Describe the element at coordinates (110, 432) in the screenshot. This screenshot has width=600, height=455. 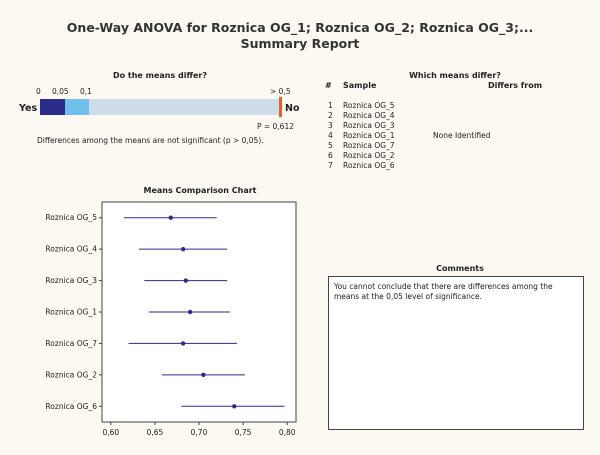
I see `x-tick-label: 0,60` at that location.